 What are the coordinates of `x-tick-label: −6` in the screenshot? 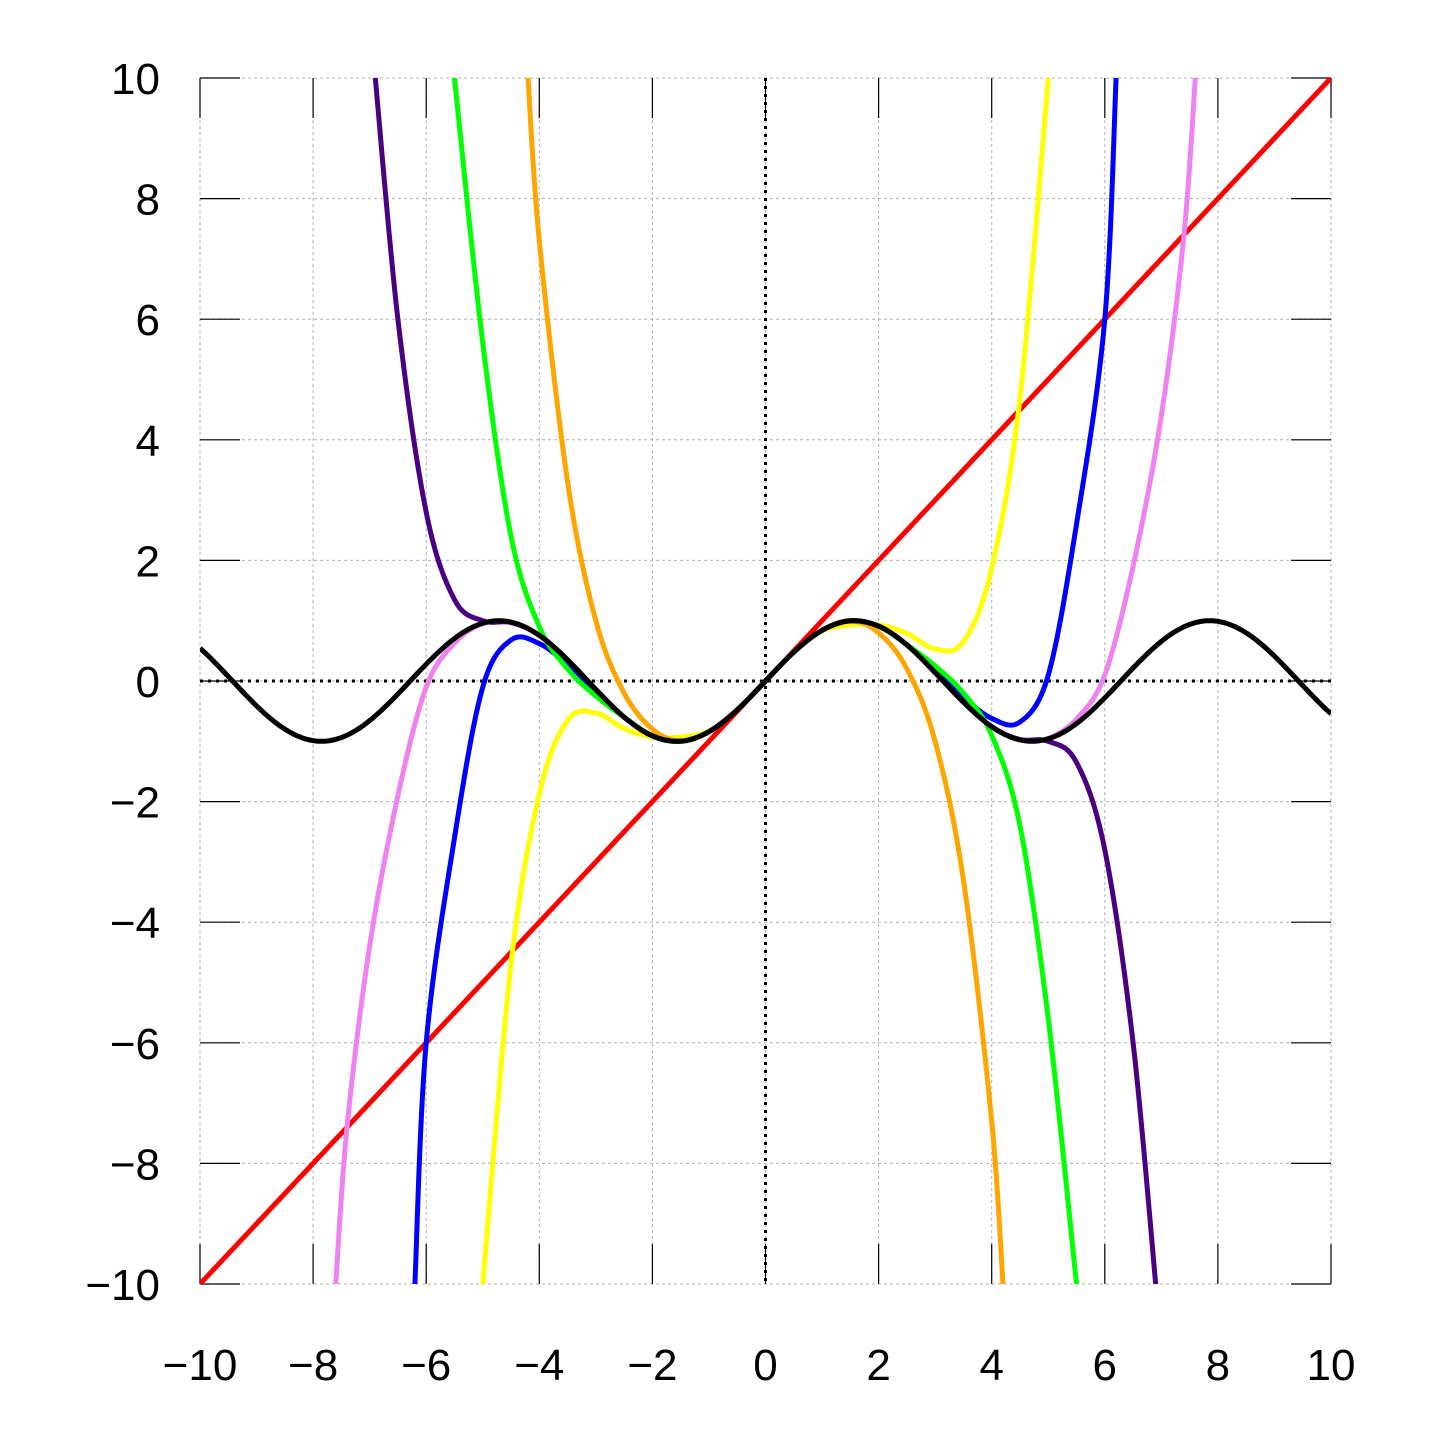 It's located at (426, 1365).